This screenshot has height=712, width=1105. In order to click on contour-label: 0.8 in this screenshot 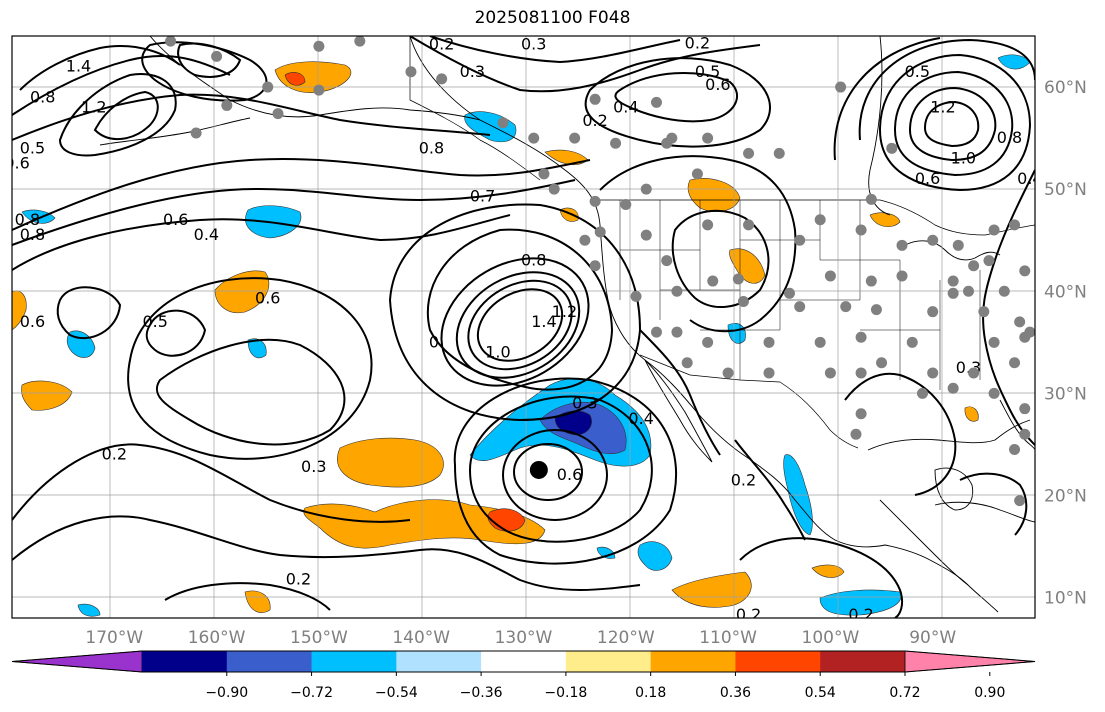, I will do `click(431, 147)`.